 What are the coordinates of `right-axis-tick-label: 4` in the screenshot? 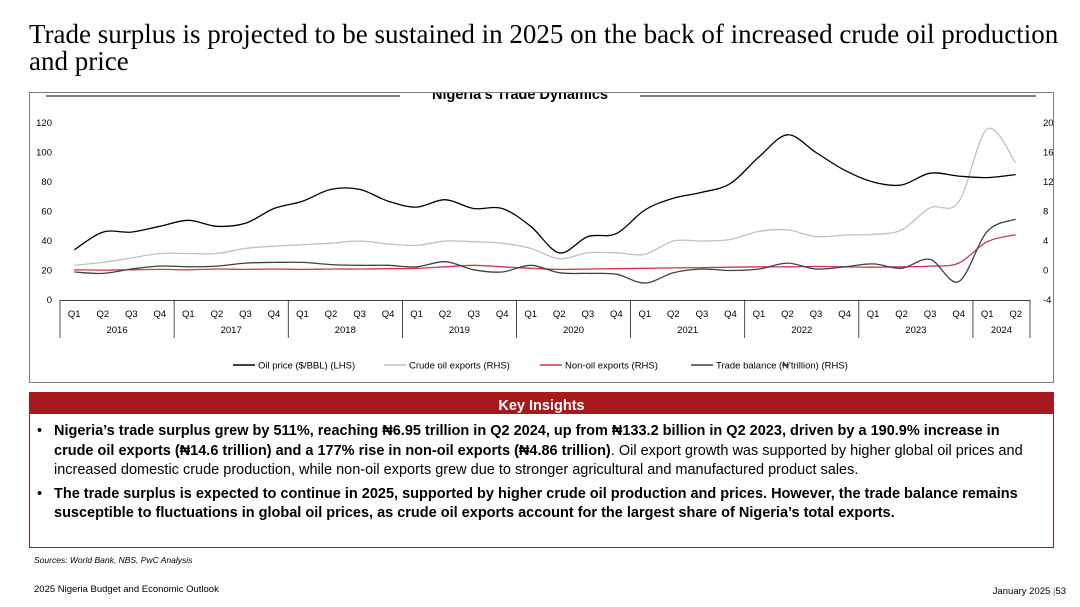 It's located at (1045, 241).